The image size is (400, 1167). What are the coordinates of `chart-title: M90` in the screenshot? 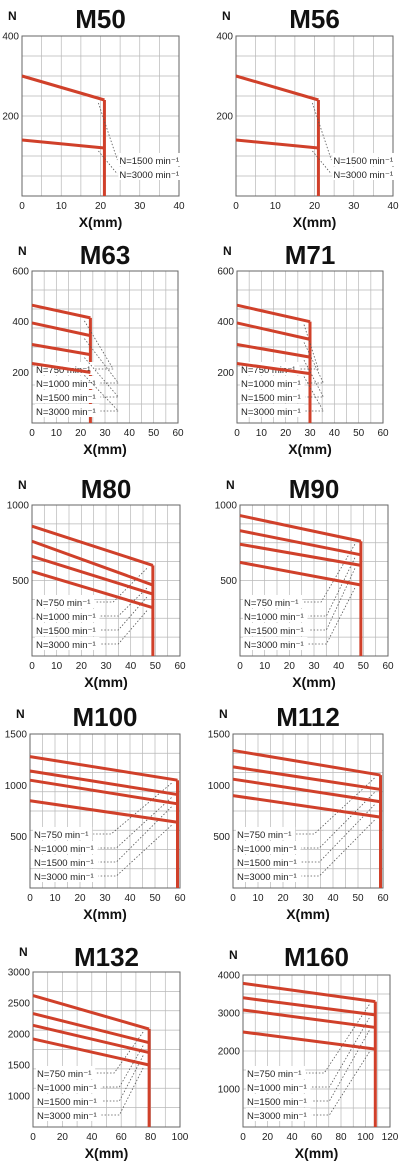 It's located at (314, 489).